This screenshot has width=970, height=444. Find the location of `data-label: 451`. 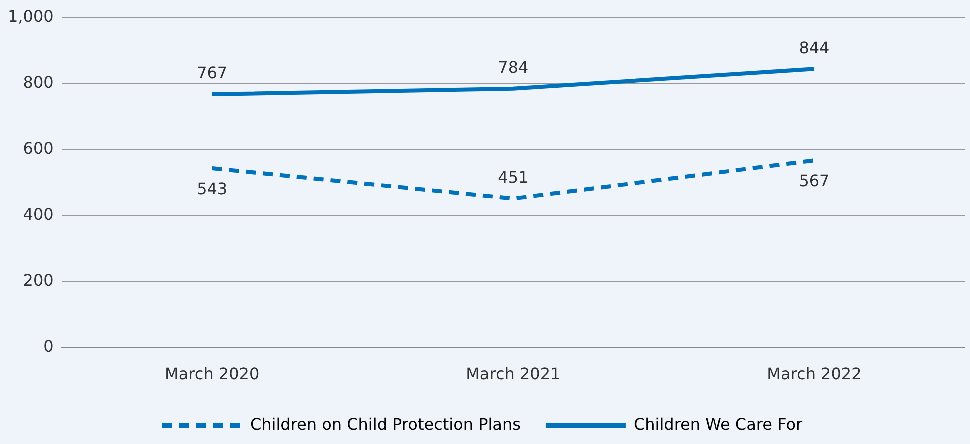

data-label: 451 is located at coordinates (513, 178).